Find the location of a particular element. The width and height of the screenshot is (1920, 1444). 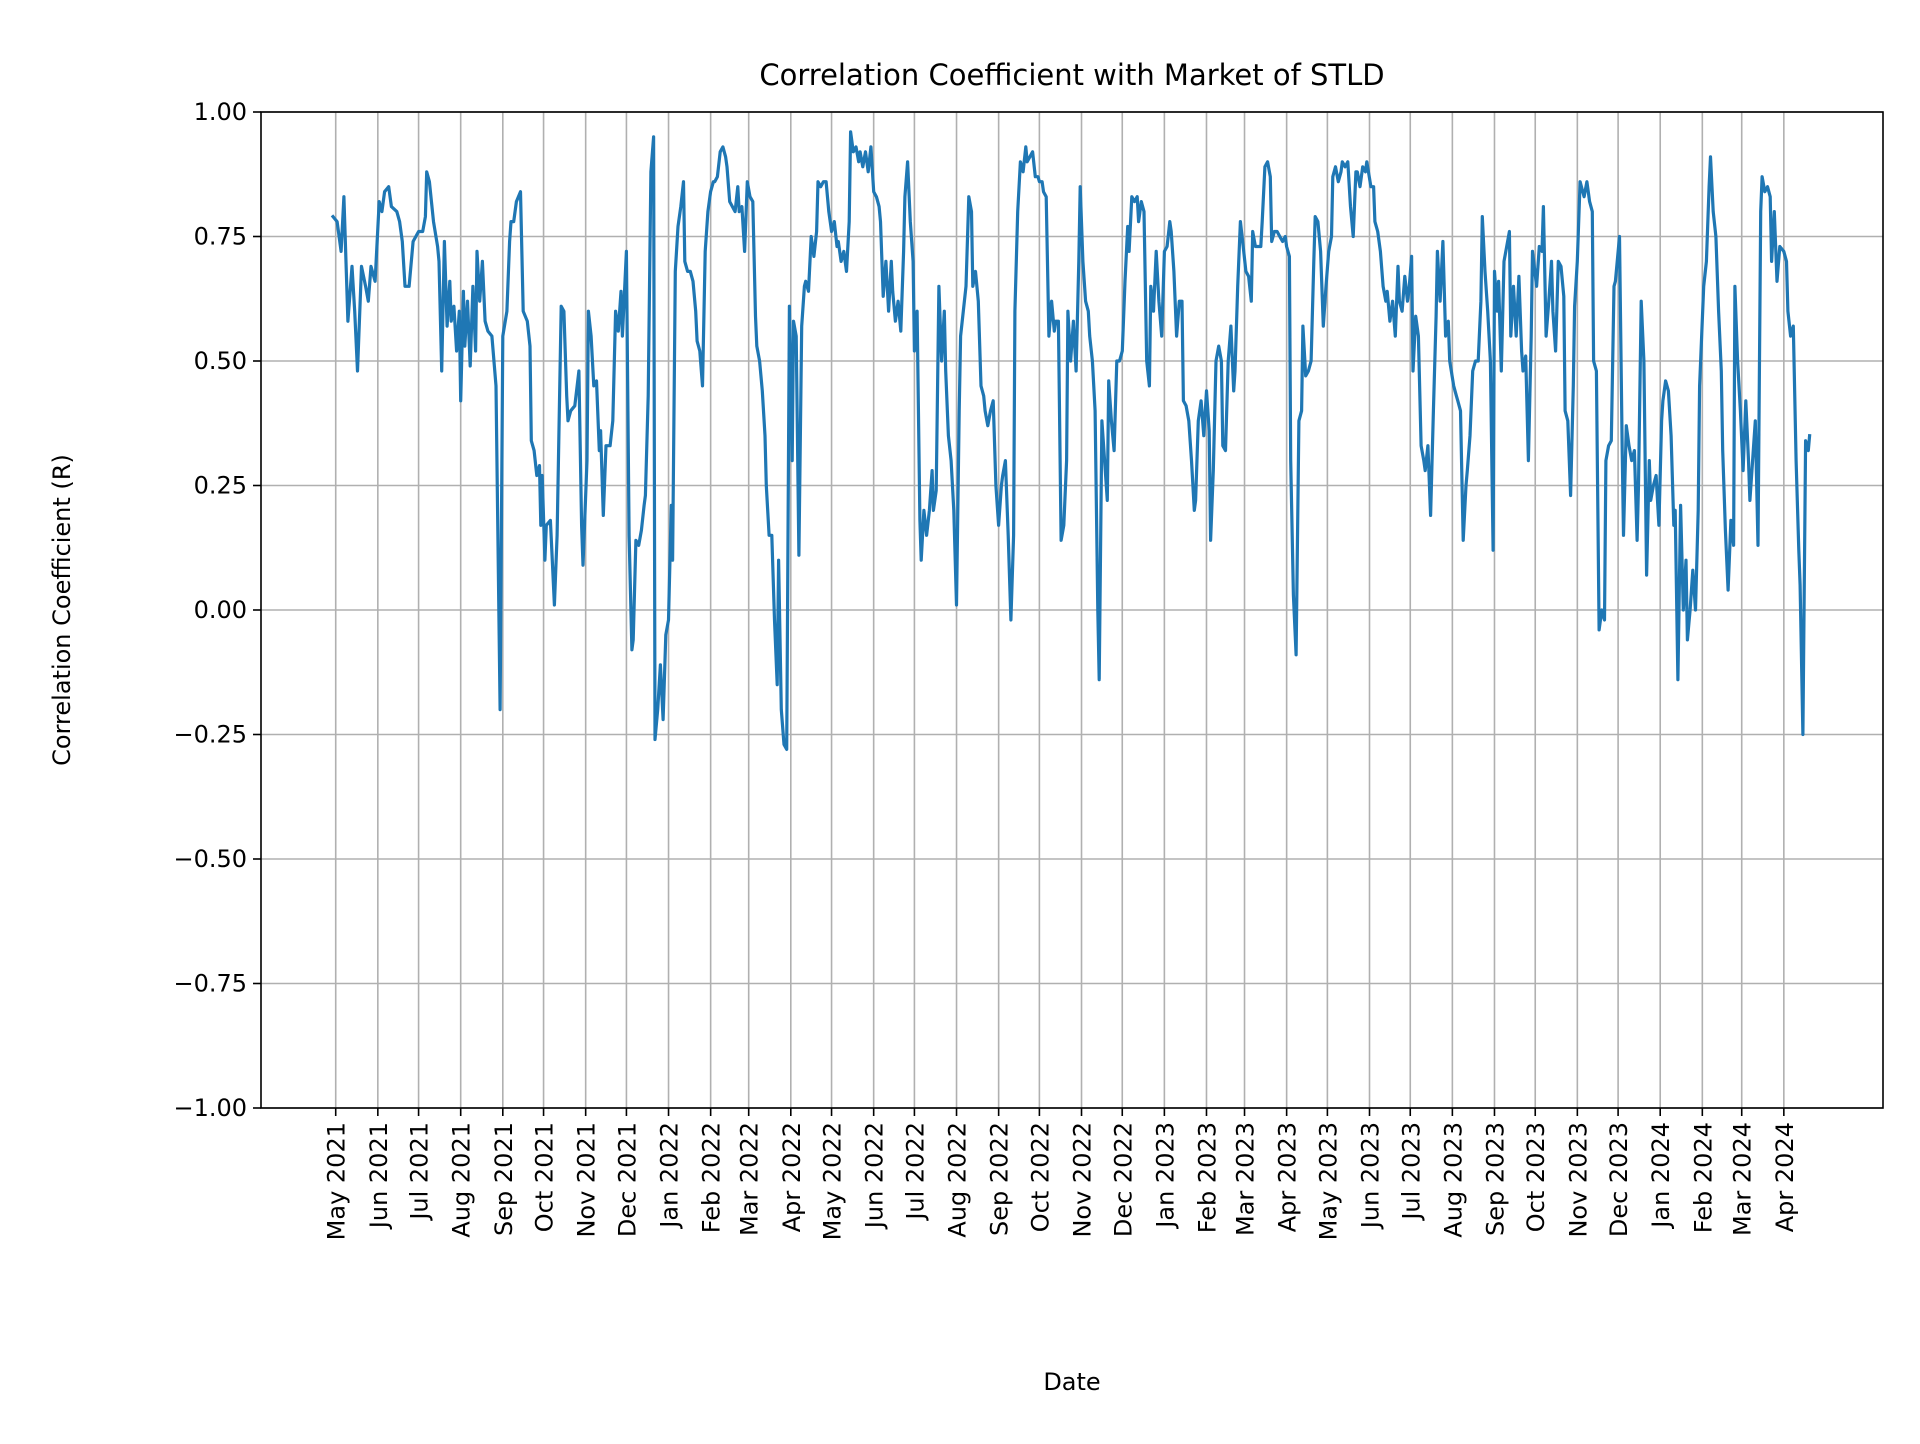

x-tick-label: Mar 2023 is located at coordinates (1246, 1179).